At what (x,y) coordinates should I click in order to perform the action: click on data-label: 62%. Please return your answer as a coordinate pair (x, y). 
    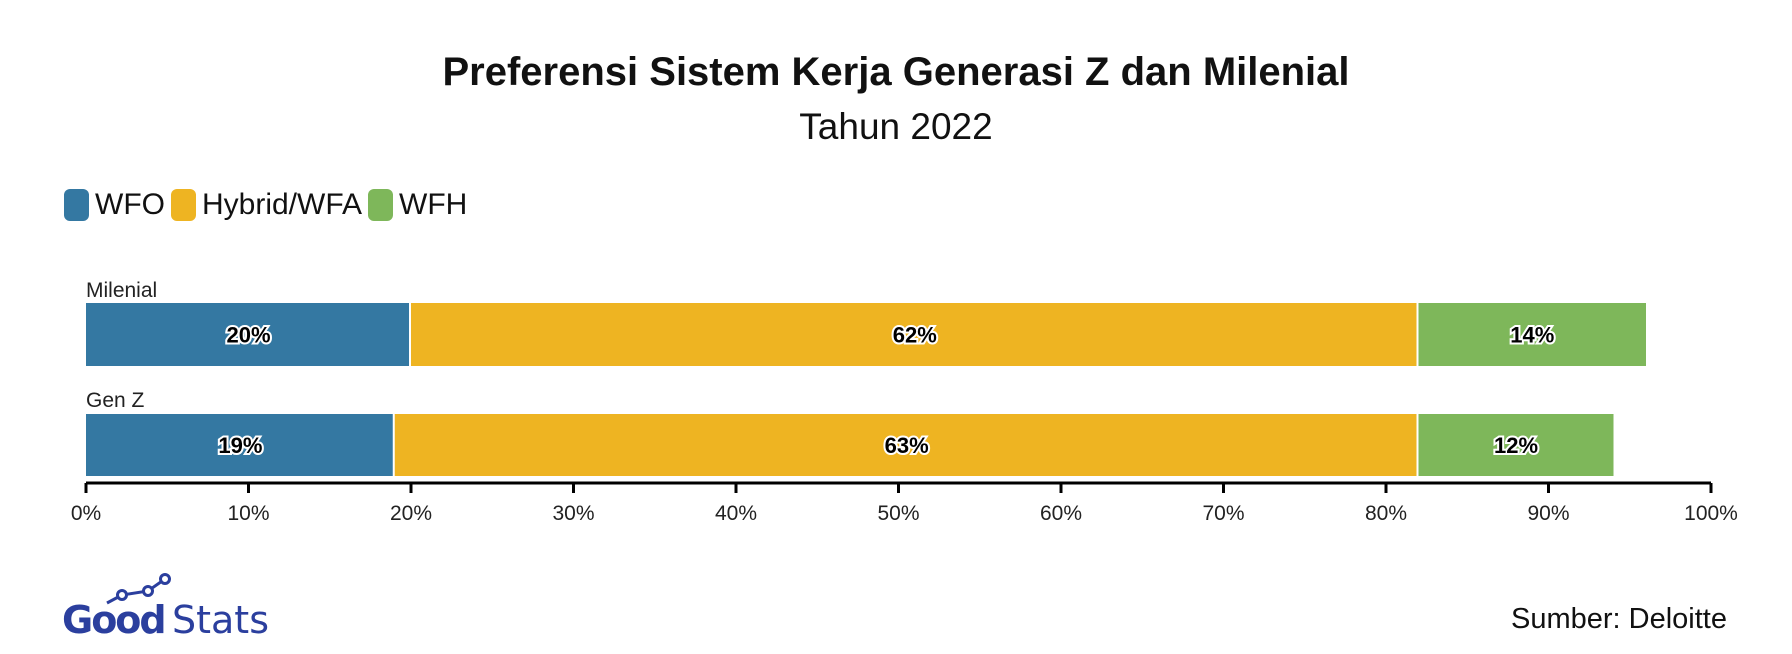
    Looking at the image, I should click on (915, 335).